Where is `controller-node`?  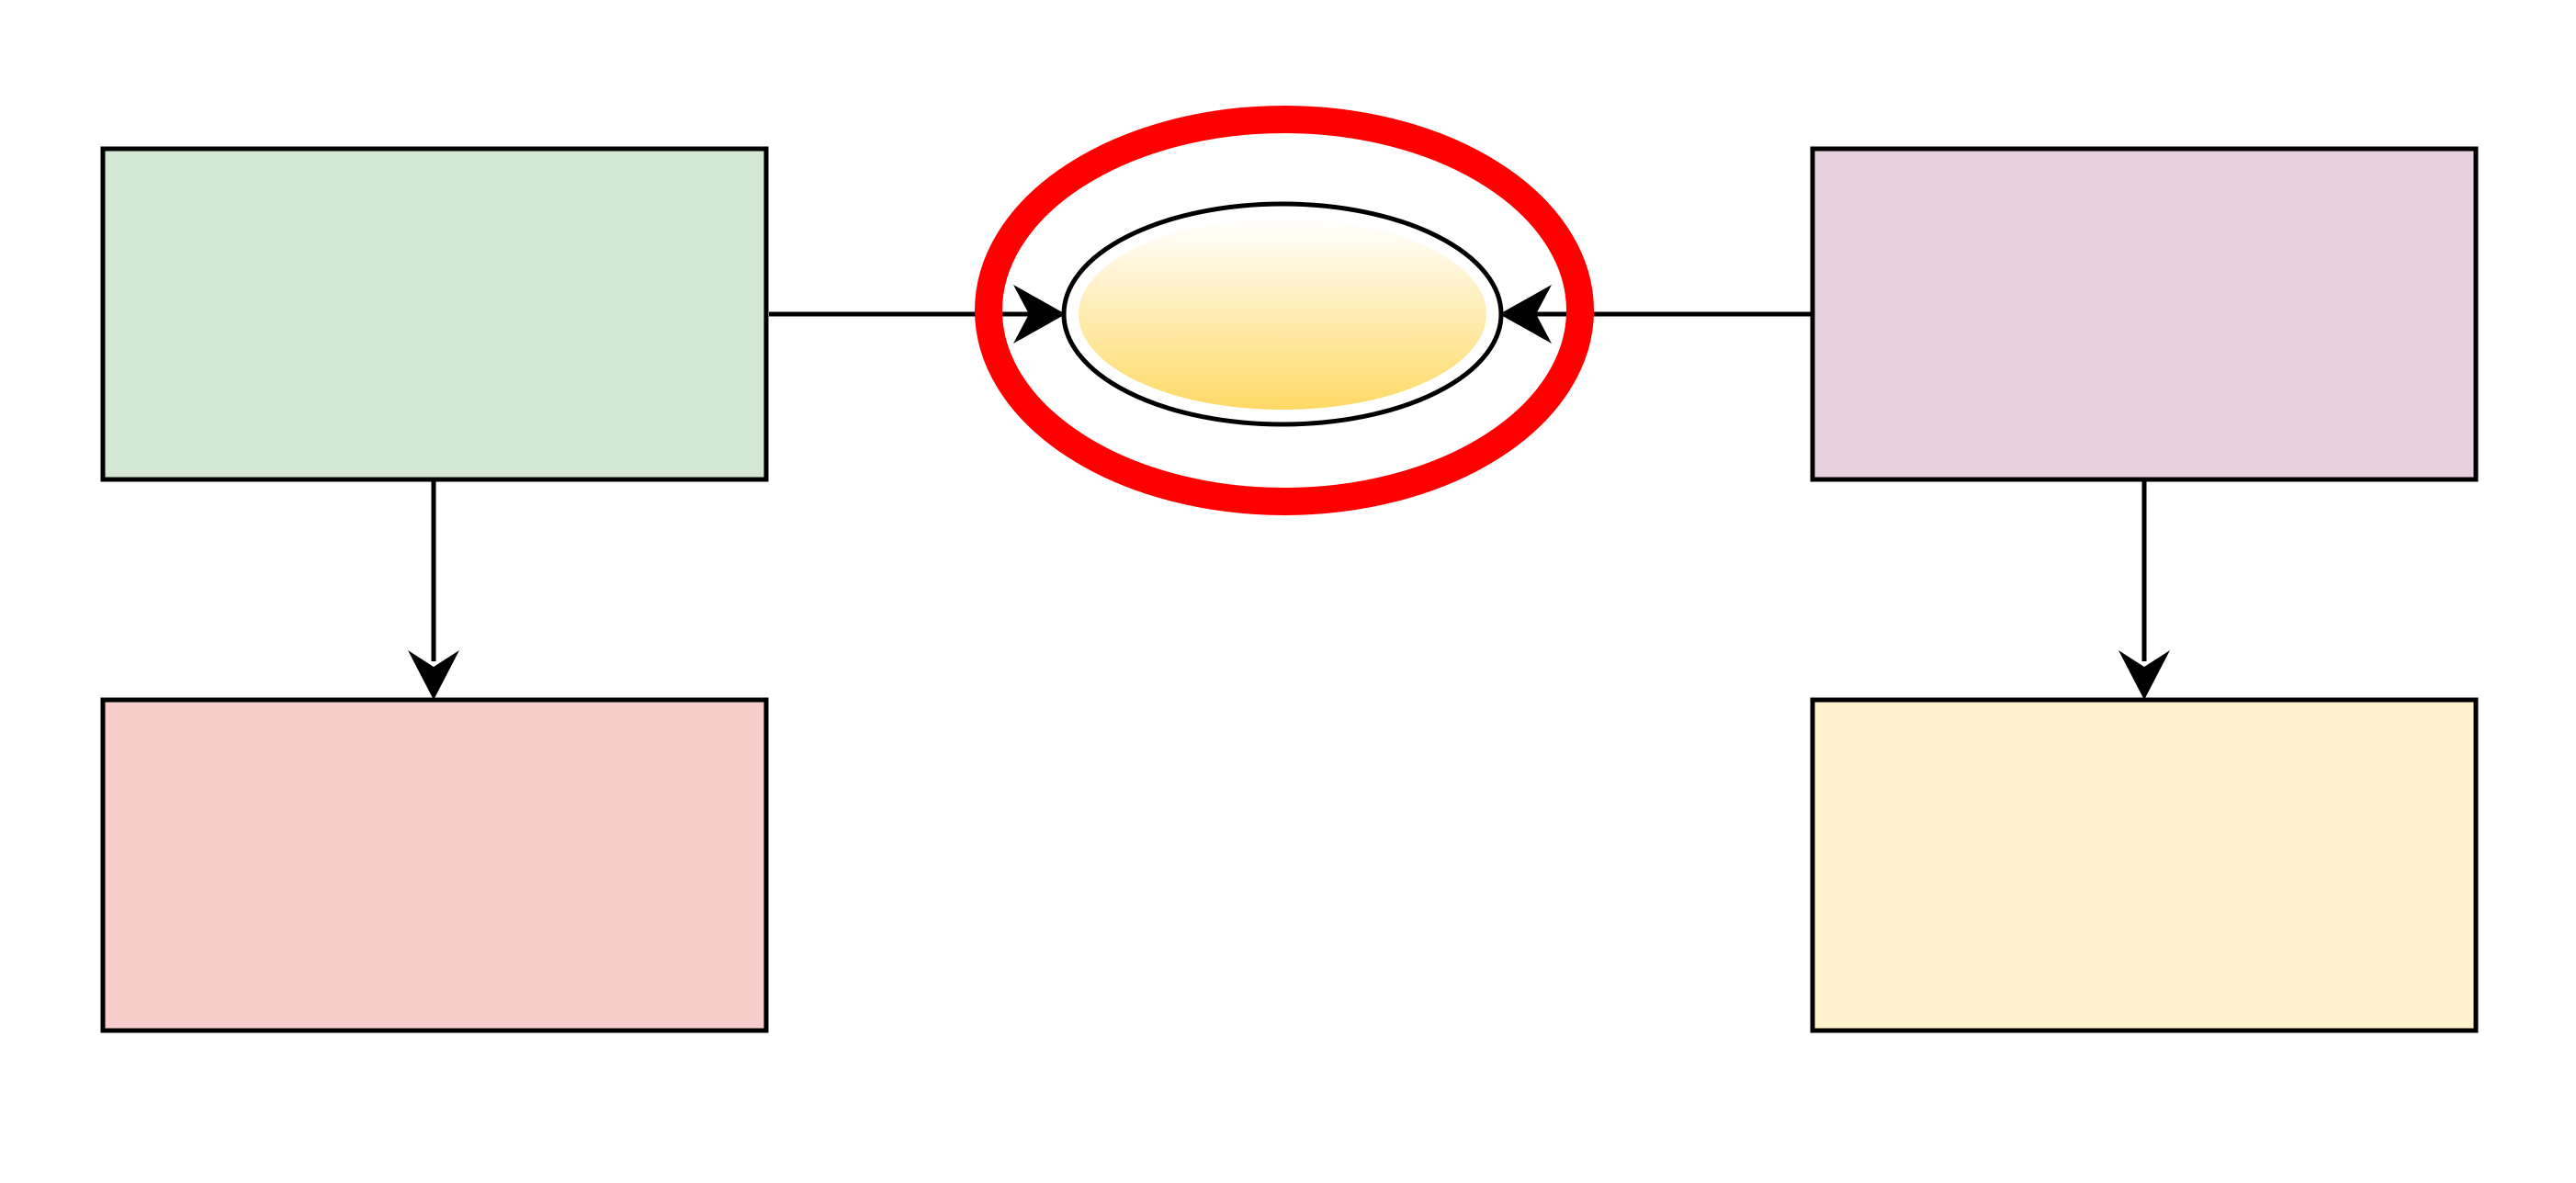
controller-node is located at coordinates (2144, 314).